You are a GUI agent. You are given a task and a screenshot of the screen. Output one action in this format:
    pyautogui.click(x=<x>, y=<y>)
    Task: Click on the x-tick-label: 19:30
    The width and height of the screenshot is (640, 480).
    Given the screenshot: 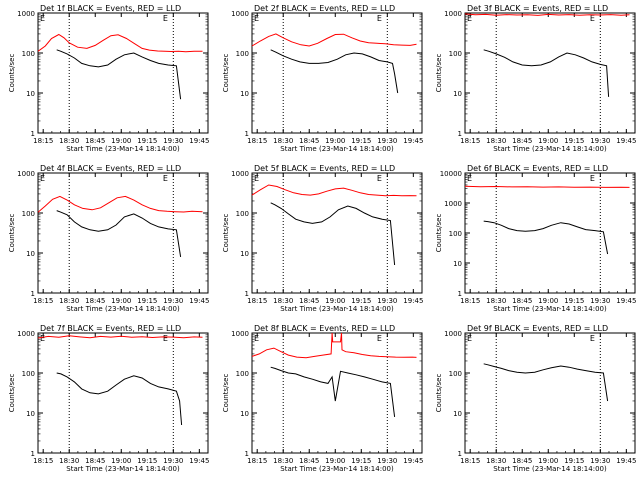 What is the action you would take?
    pyautogui.click(x=173, y=461)
    